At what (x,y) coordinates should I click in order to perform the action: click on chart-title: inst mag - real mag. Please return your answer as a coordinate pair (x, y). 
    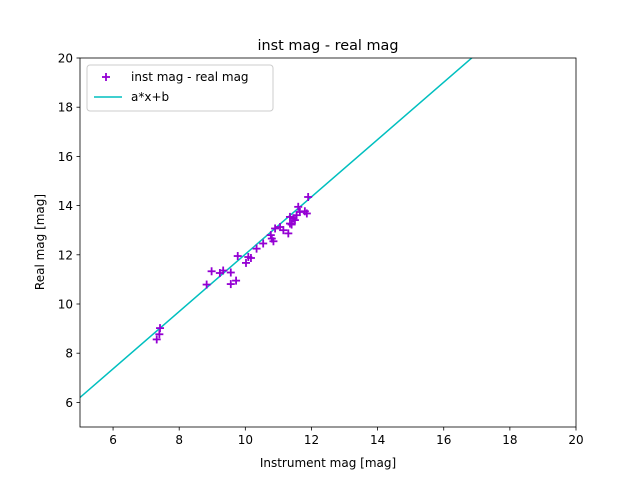
    Looking at the image, I should click on (328, 46).